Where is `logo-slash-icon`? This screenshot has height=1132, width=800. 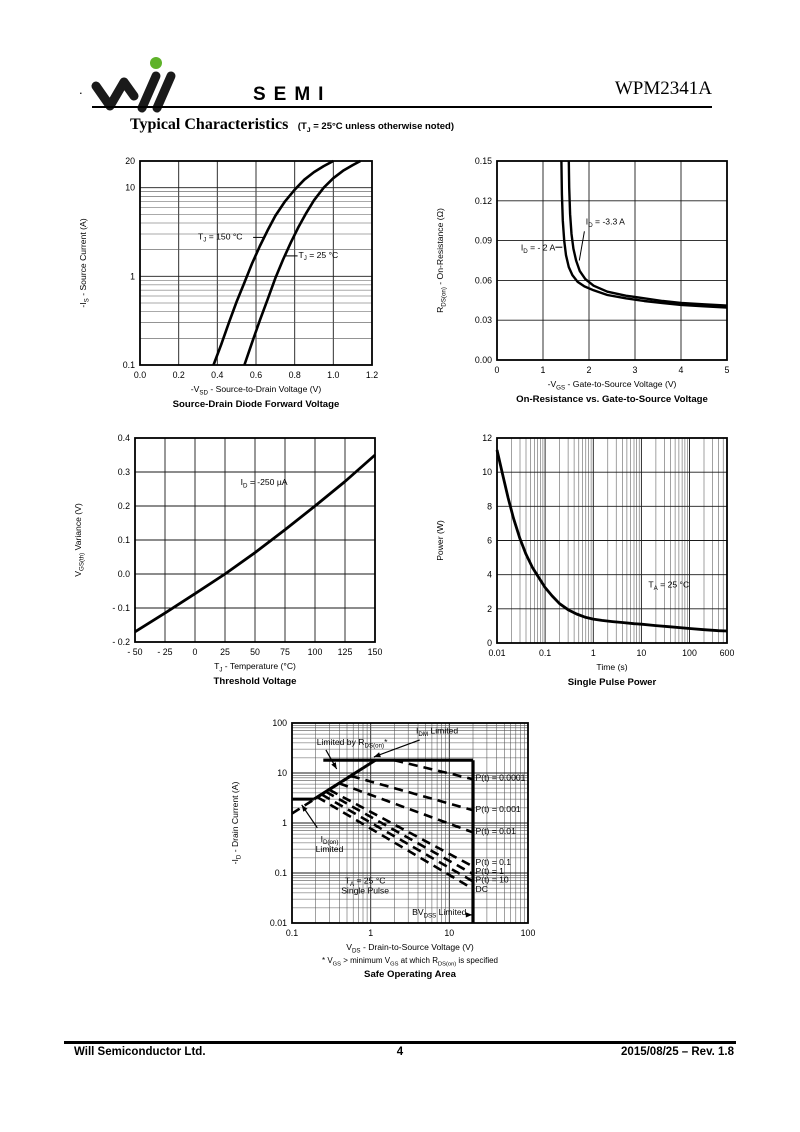
logo-slash-icon is located at coordinates (149, 92).